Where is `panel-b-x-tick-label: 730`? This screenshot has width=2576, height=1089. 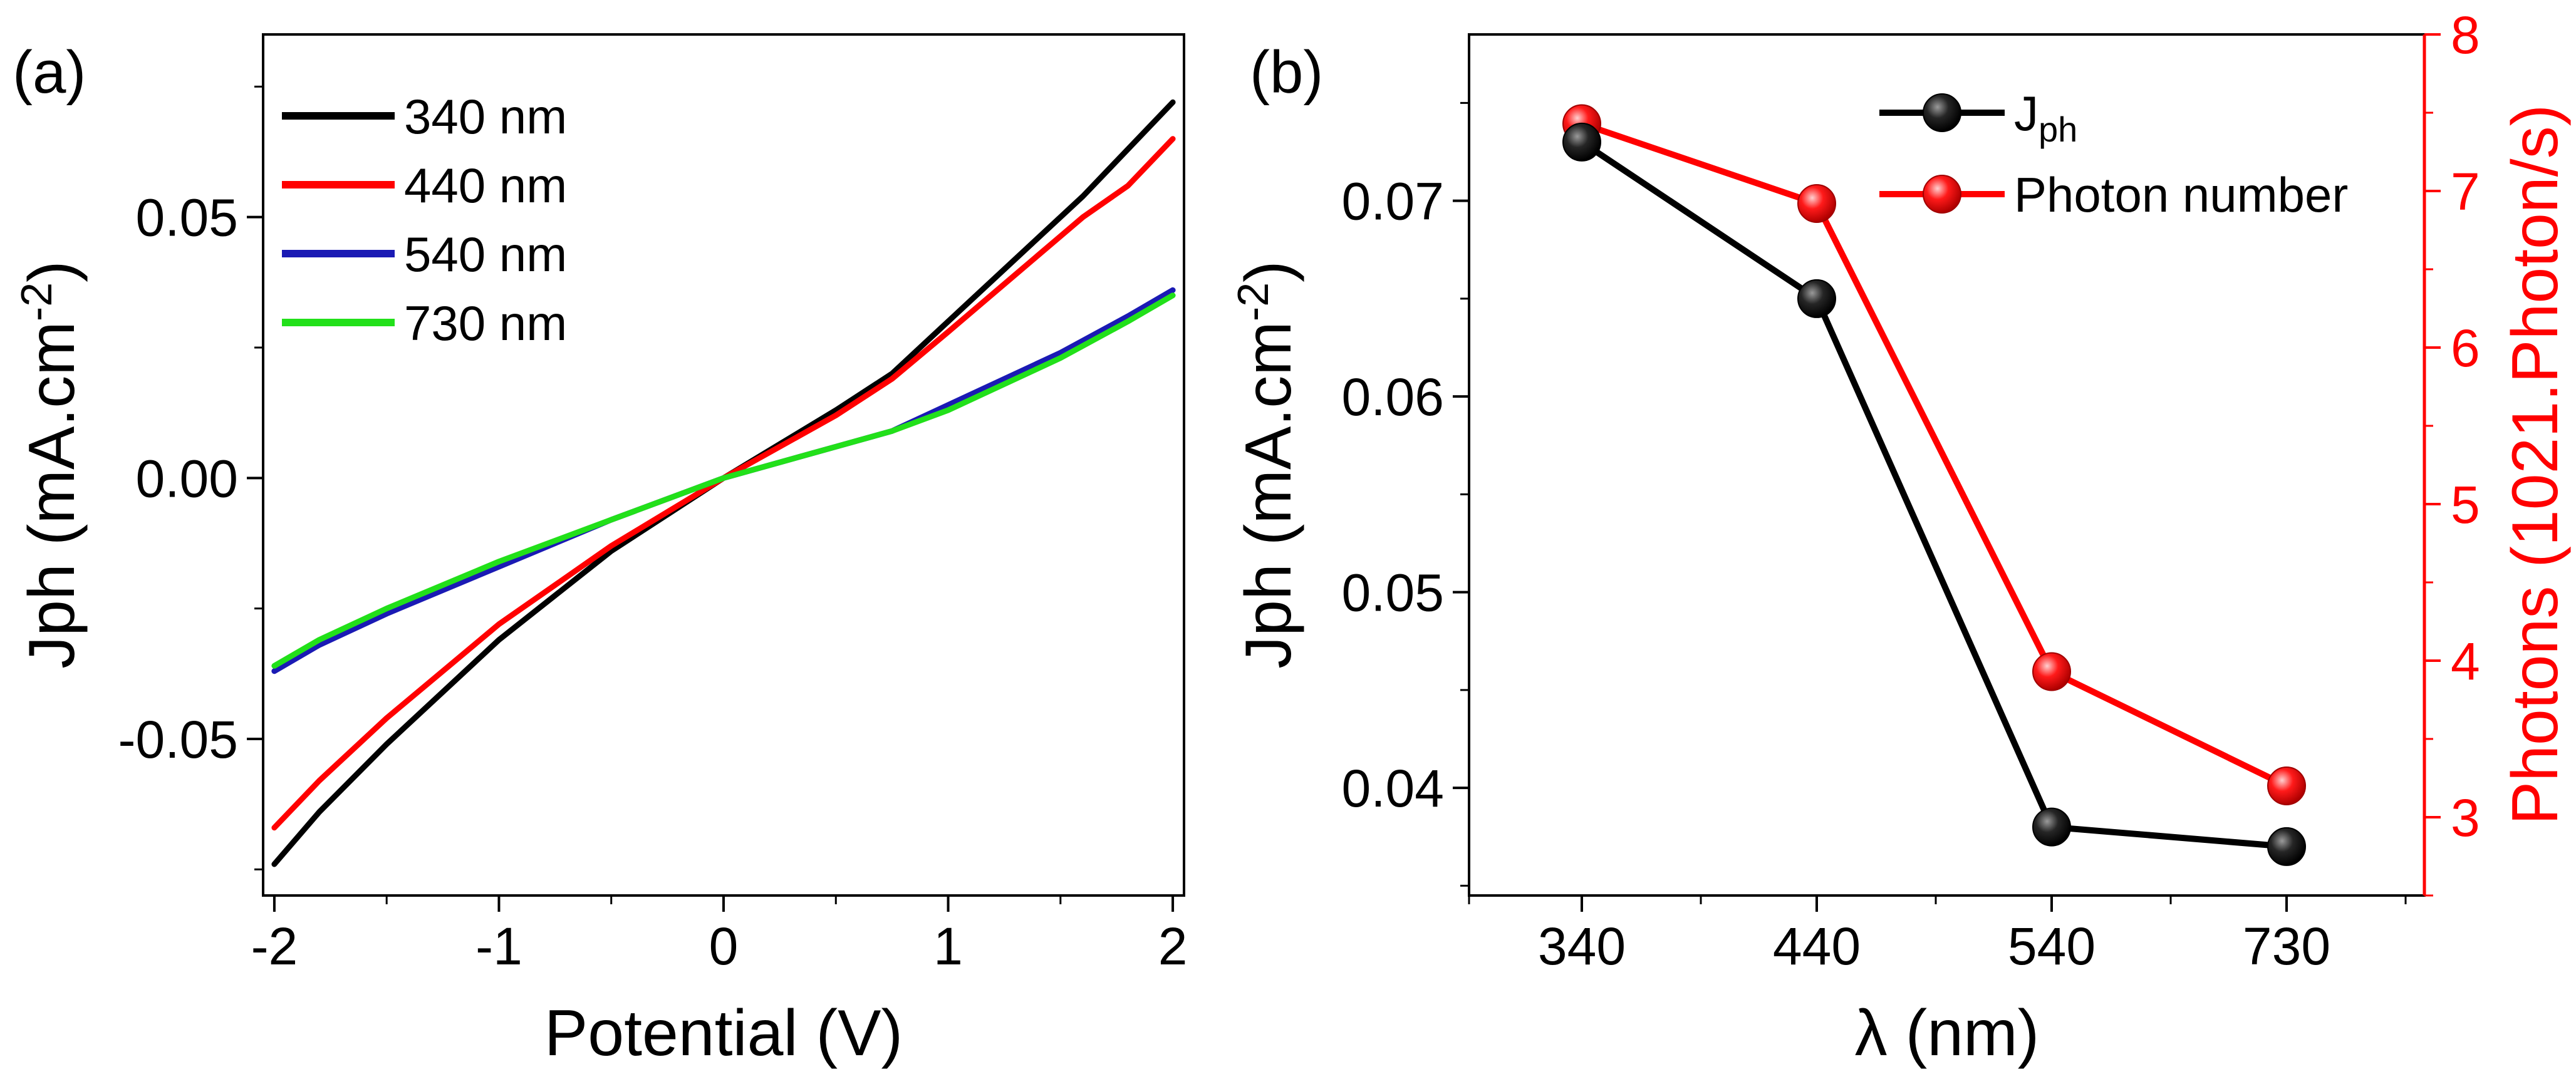 panel-b-x-tick-label: 730 is located at coordinates (2286, 946).